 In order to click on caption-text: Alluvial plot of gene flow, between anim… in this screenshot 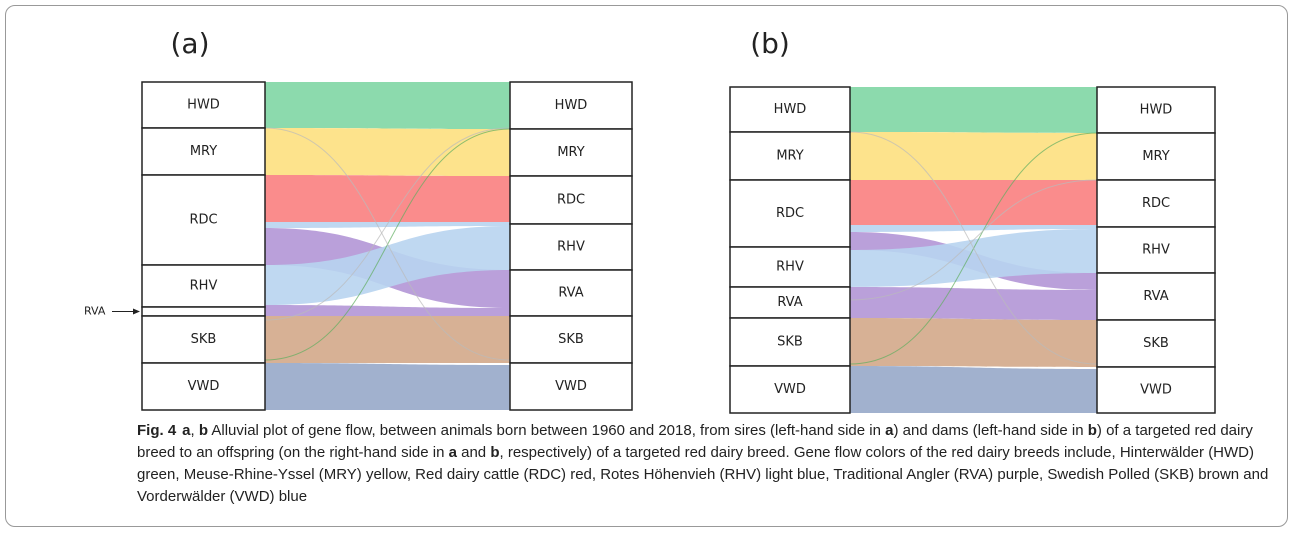, I will do `click(547, 430)`.